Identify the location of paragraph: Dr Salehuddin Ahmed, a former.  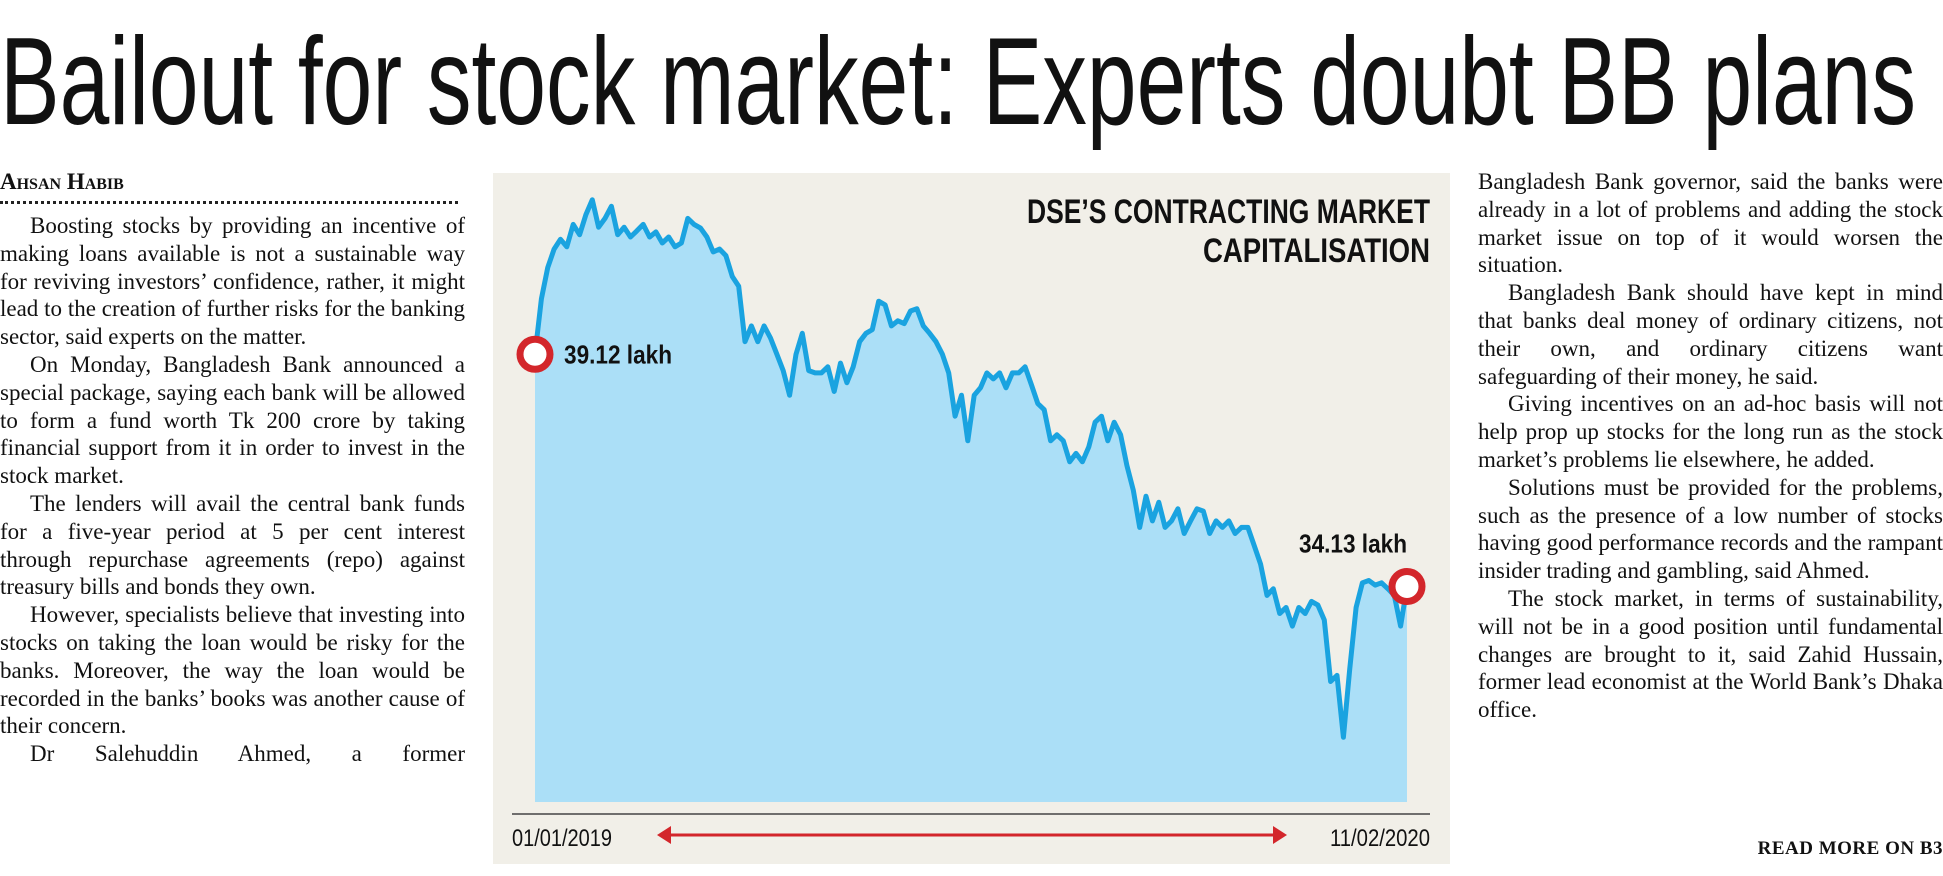
(247, 754).